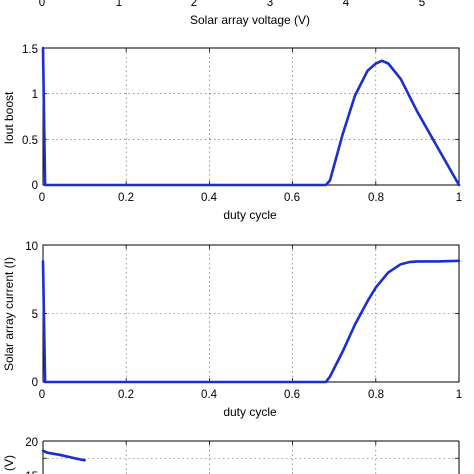 The height and width of the screenshot is (474, 474). Describe the element at coordinates (250, 412) in the screenshot. I see `p3-xlabel: duty cycle` at that location.